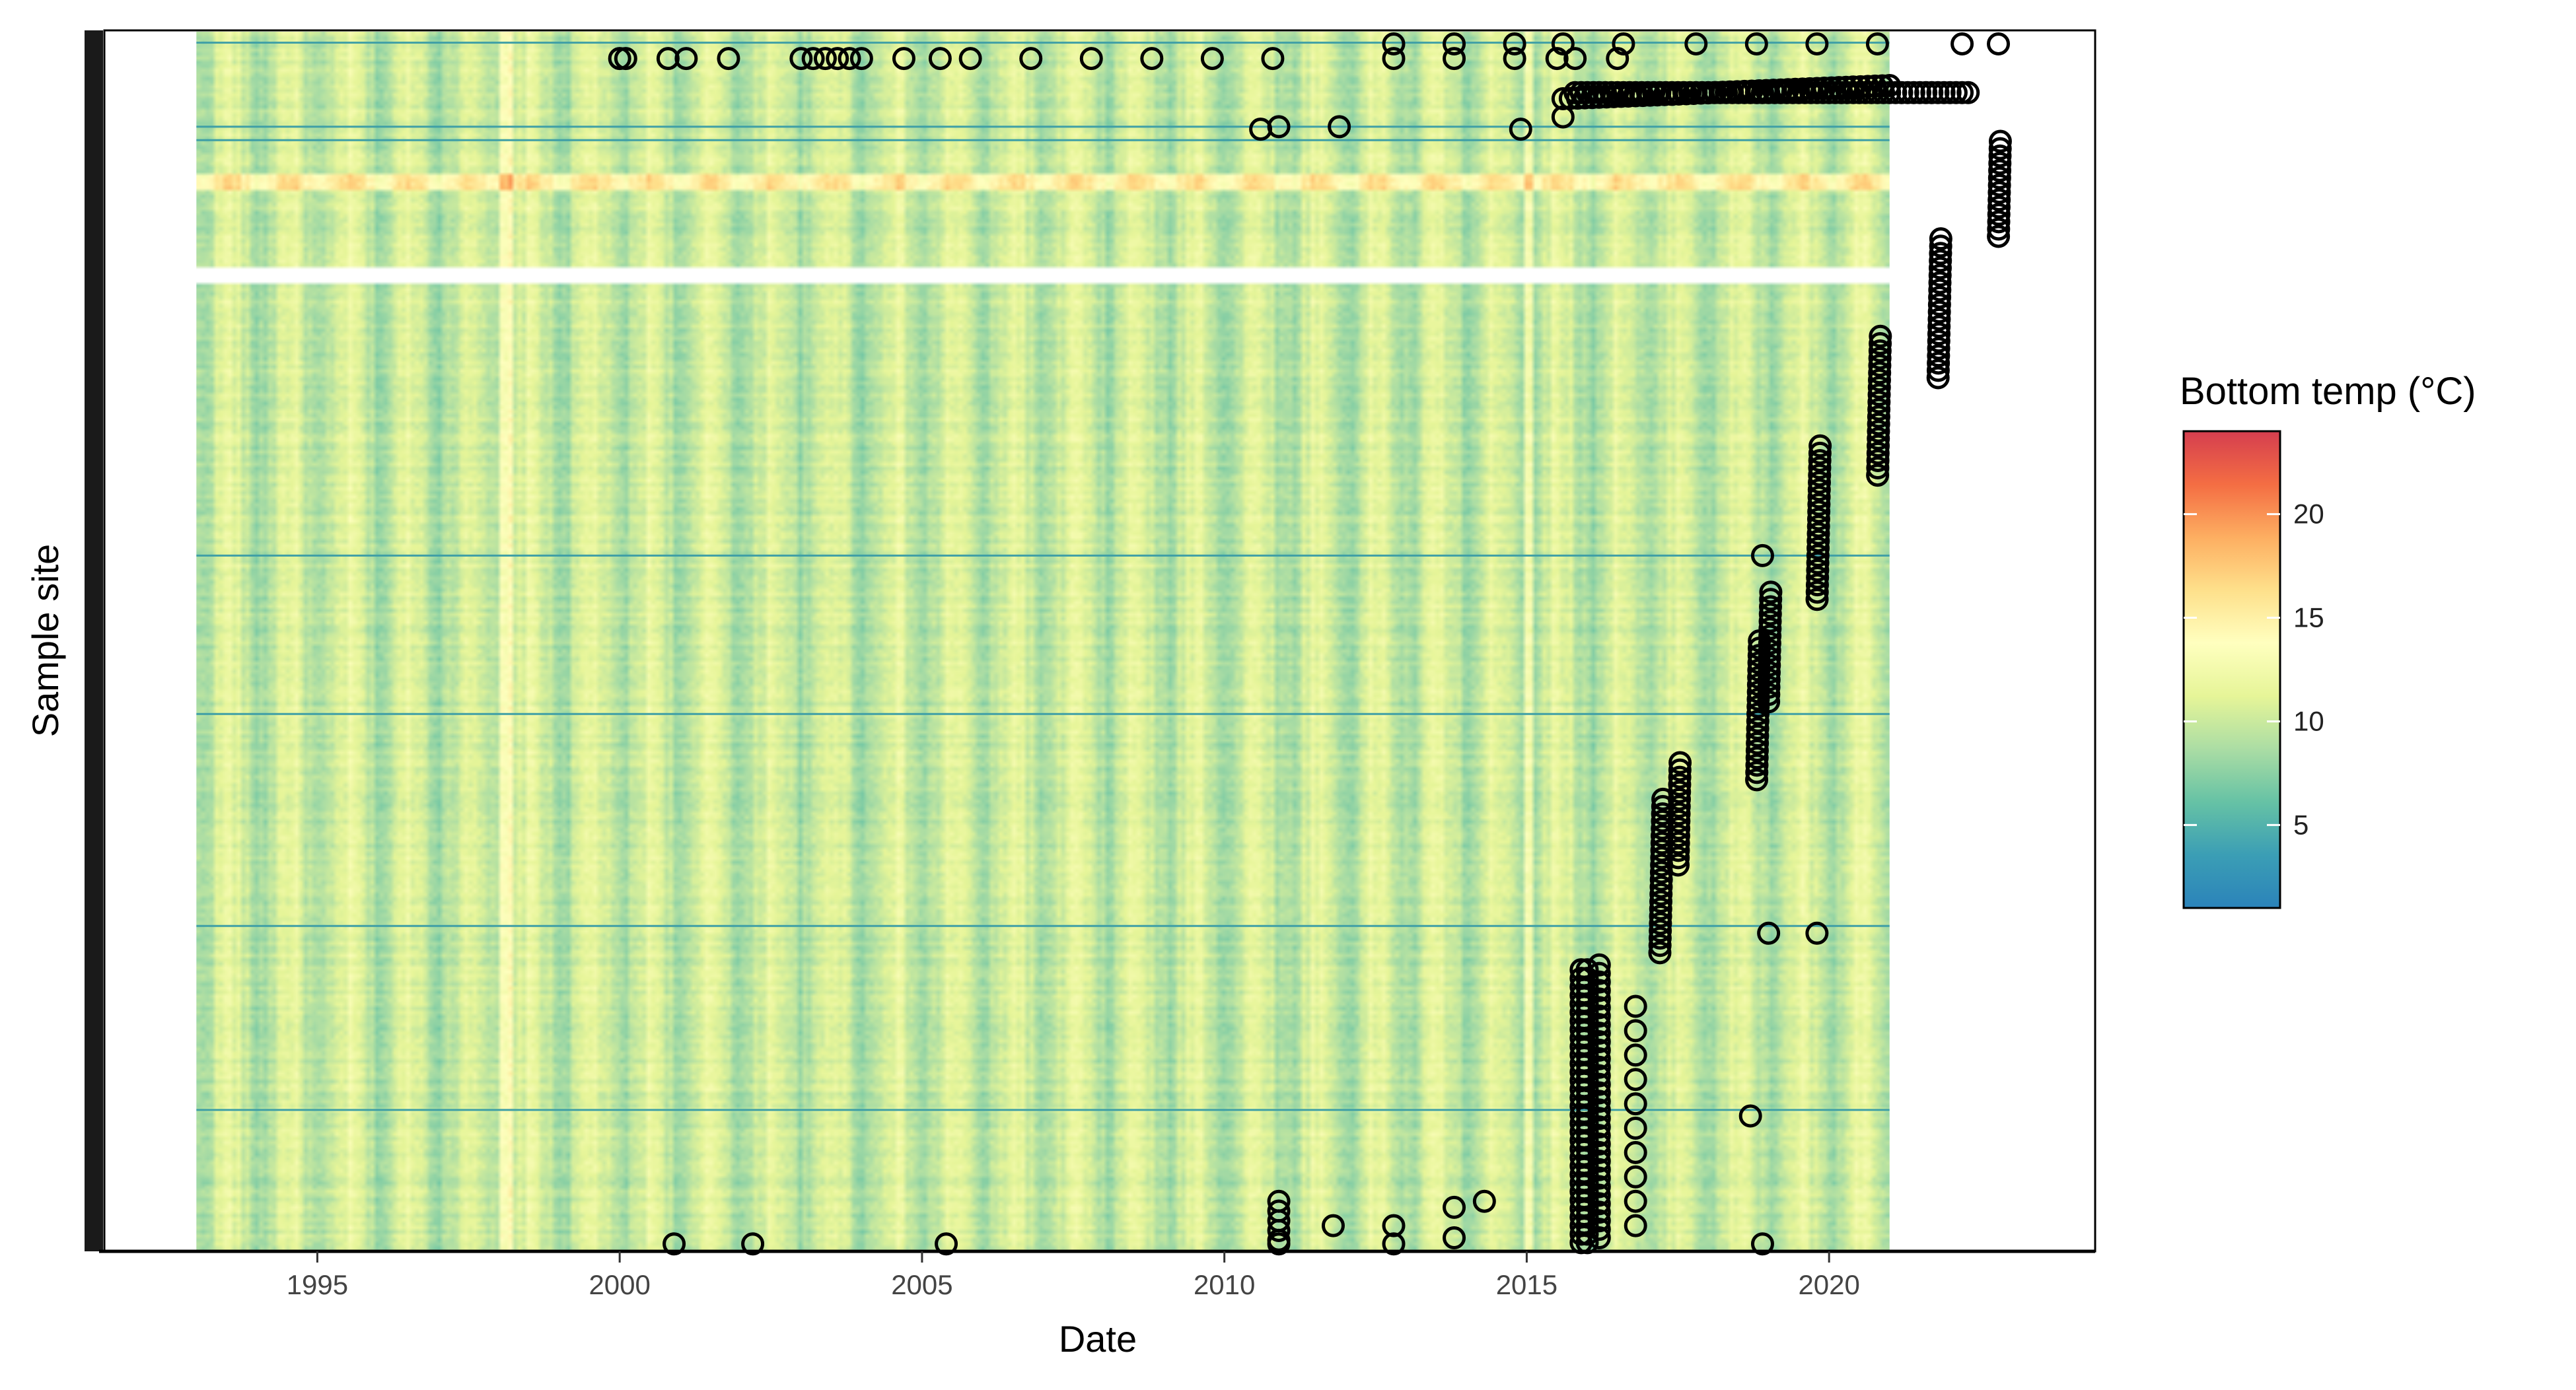 The height and width of the screenshot is (1390, 2576). What do you see at coordinates (317, 1284) in the screenshot?
I see `x-tick-label: 1995` at bounding box center [317, 1284].